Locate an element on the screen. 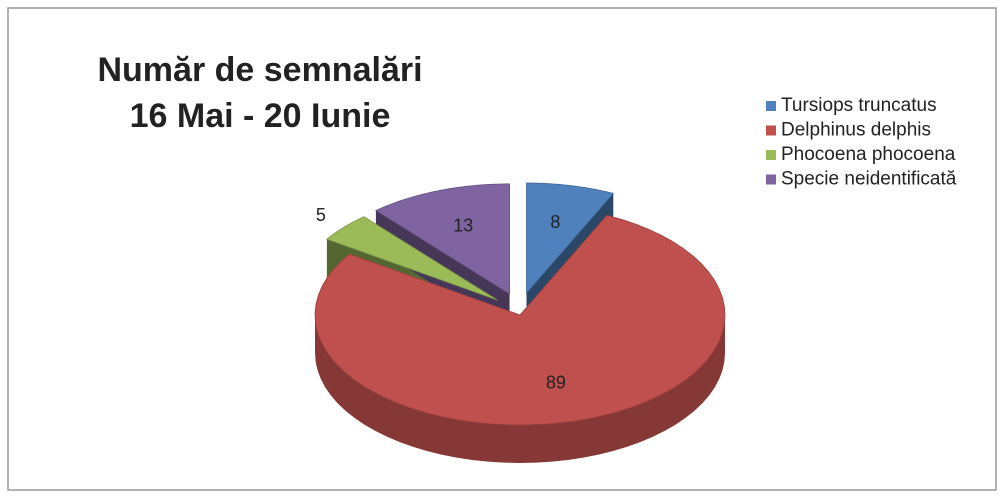 The width and height of the screenshot is (1004, 502). chart-subtitle: 16 Mai - 20 Iunie is located at coordinates (260, 116).